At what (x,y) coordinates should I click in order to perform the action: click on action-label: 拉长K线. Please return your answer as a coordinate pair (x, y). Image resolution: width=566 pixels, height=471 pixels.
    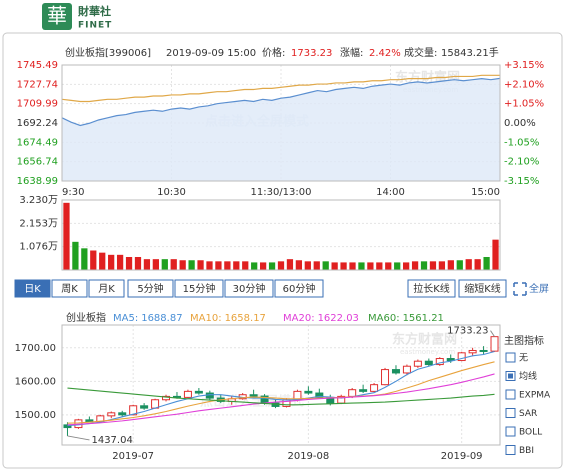
    Looking at the image, I should click on (431, 288).